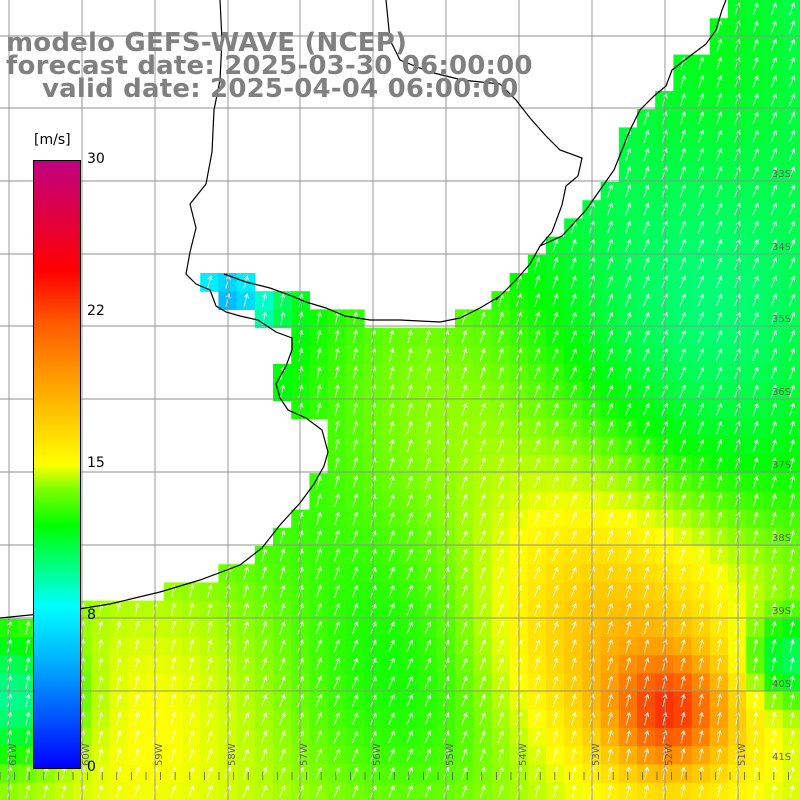  What do you see at coordinates (742, 754) in the screenshot?
I see `lon-label: 51W` at bounding box center [742, 754].